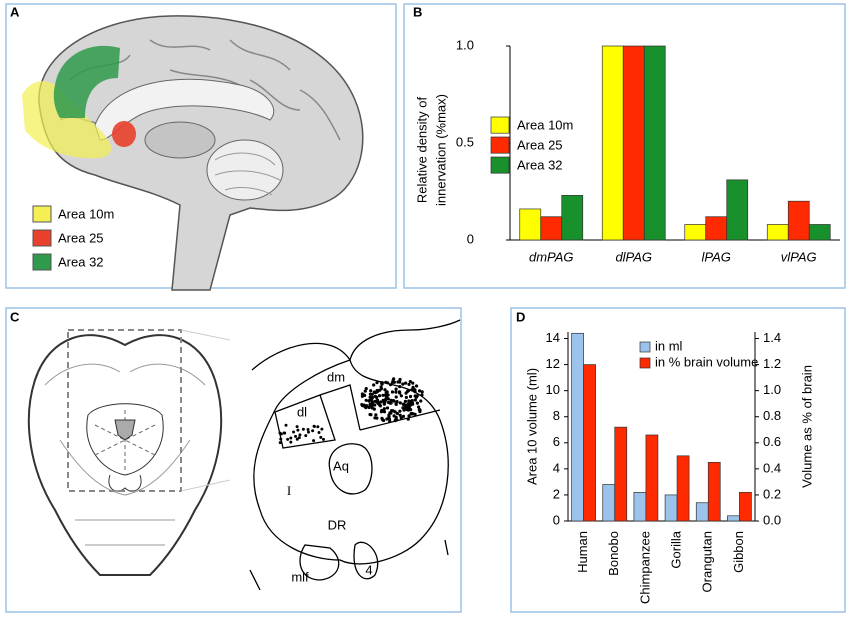 This screenshot has height=617, width=850. I want to click on legend-label: Area 10m, so click(86, 213).